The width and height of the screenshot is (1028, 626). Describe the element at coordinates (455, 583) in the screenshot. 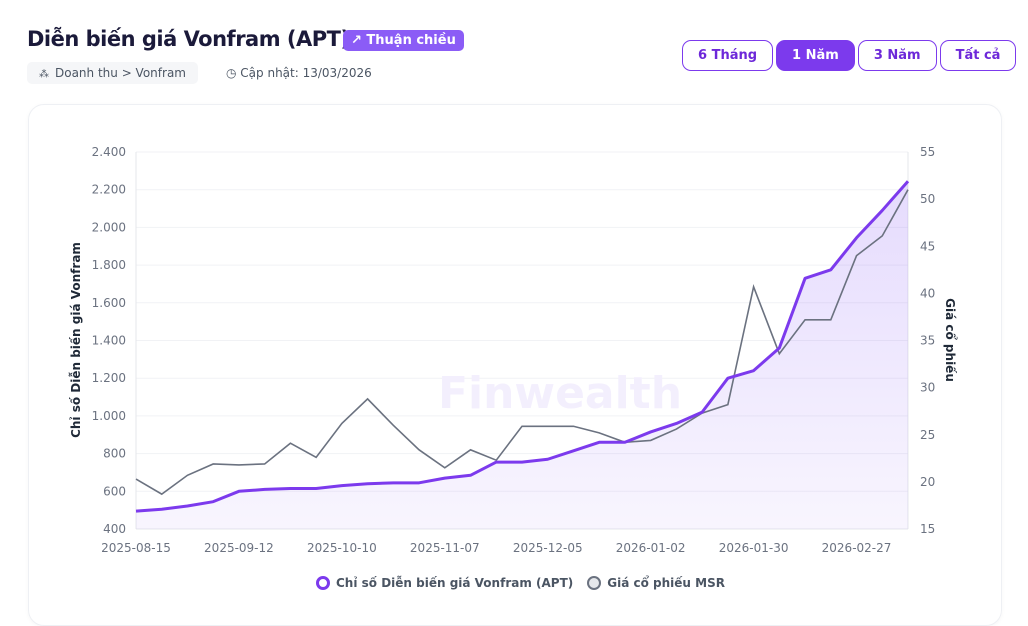

I see `legend-label: Chỉ số Diễn biến giá Vonfram (APT)` at that location.